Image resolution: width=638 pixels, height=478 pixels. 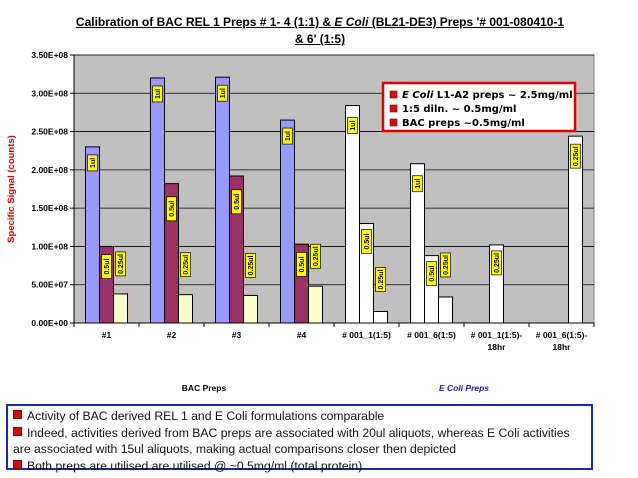 I want to click on legend-box, so click(x=479, y=107).